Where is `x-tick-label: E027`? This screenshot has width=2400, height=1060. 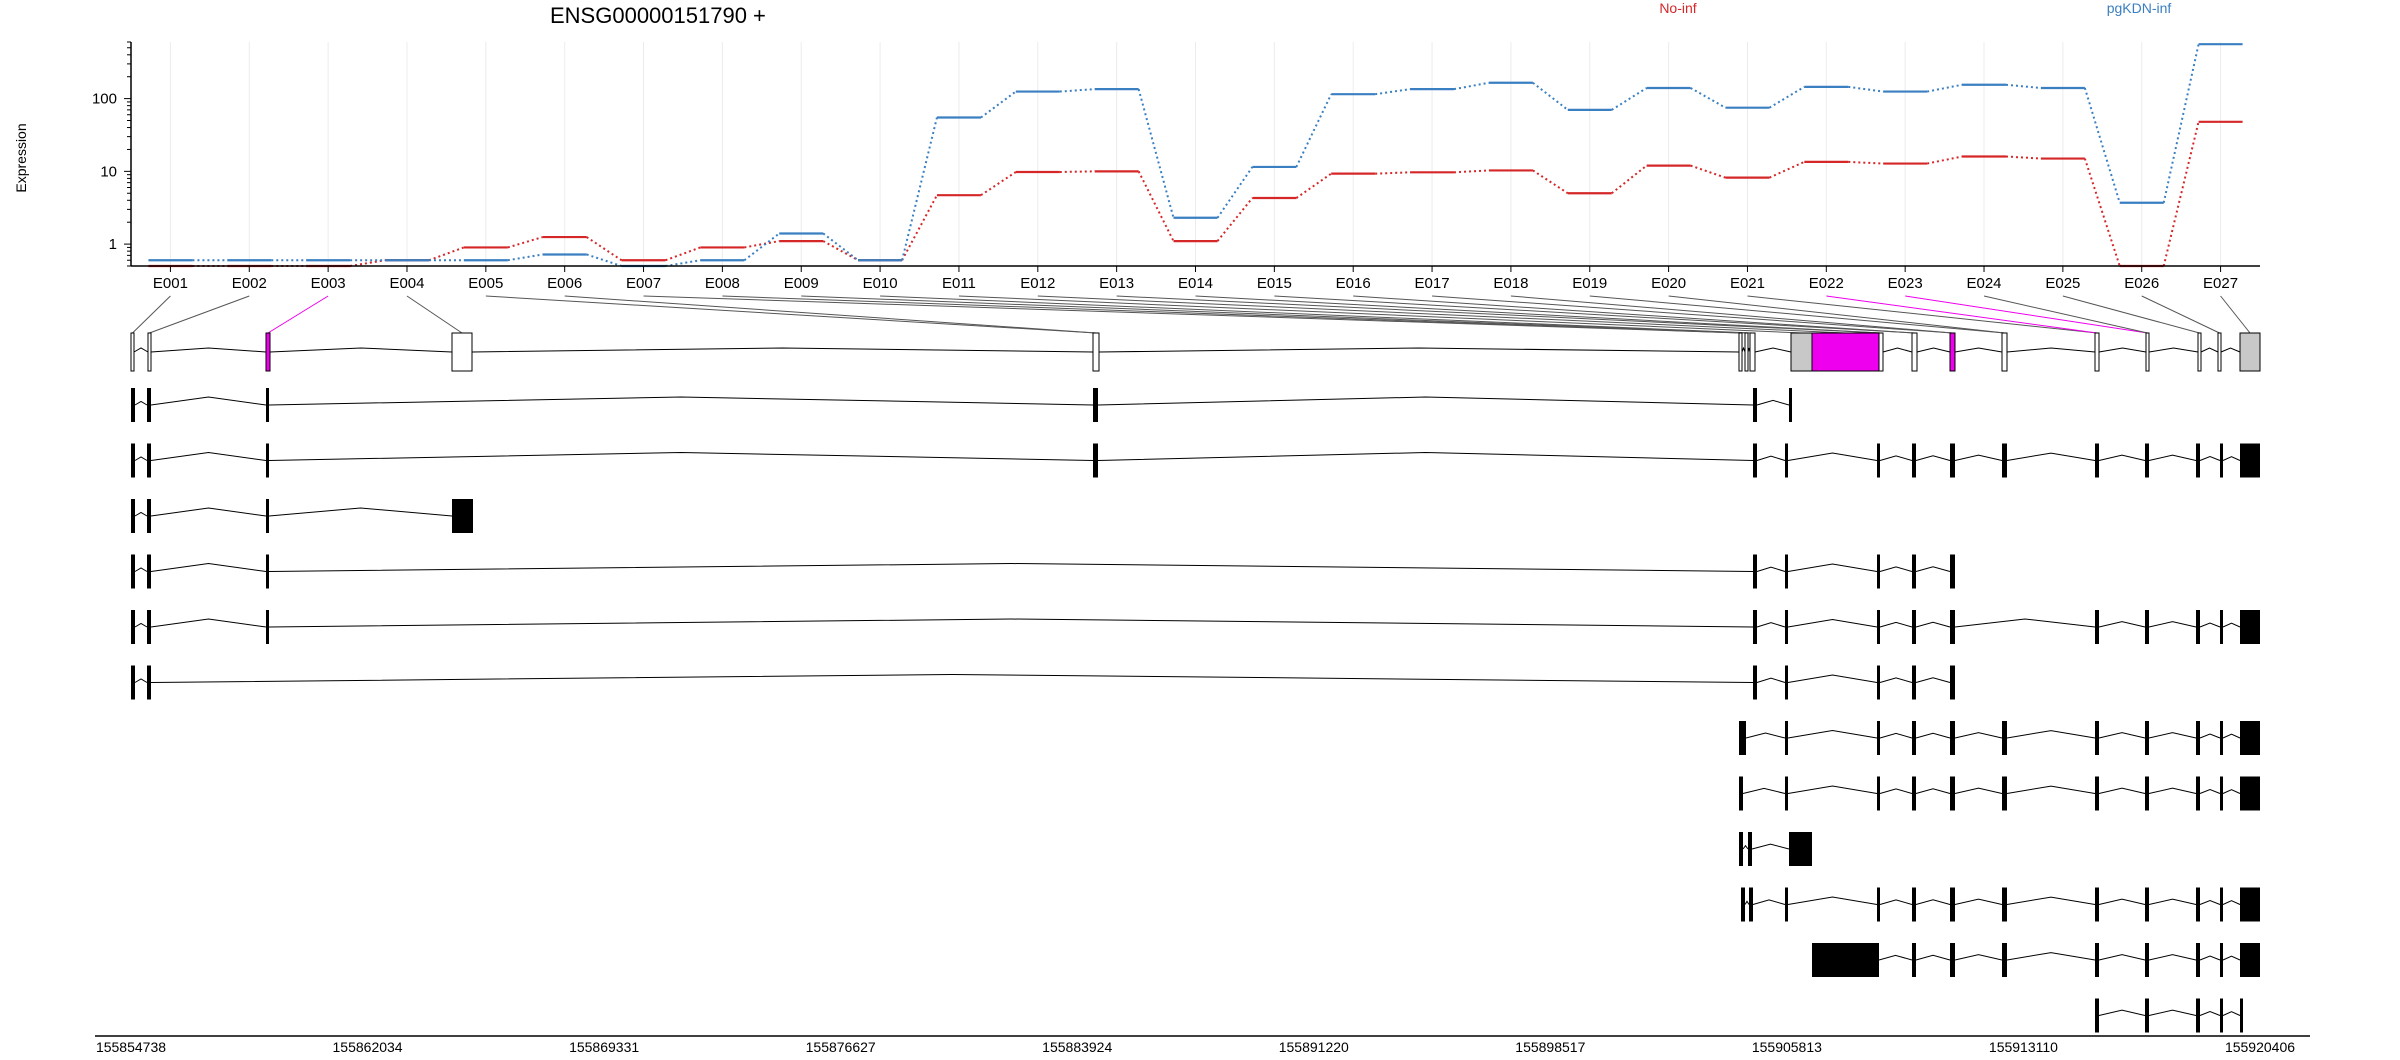
x-tick-label: E027 is located at coordinates (2220, 283).